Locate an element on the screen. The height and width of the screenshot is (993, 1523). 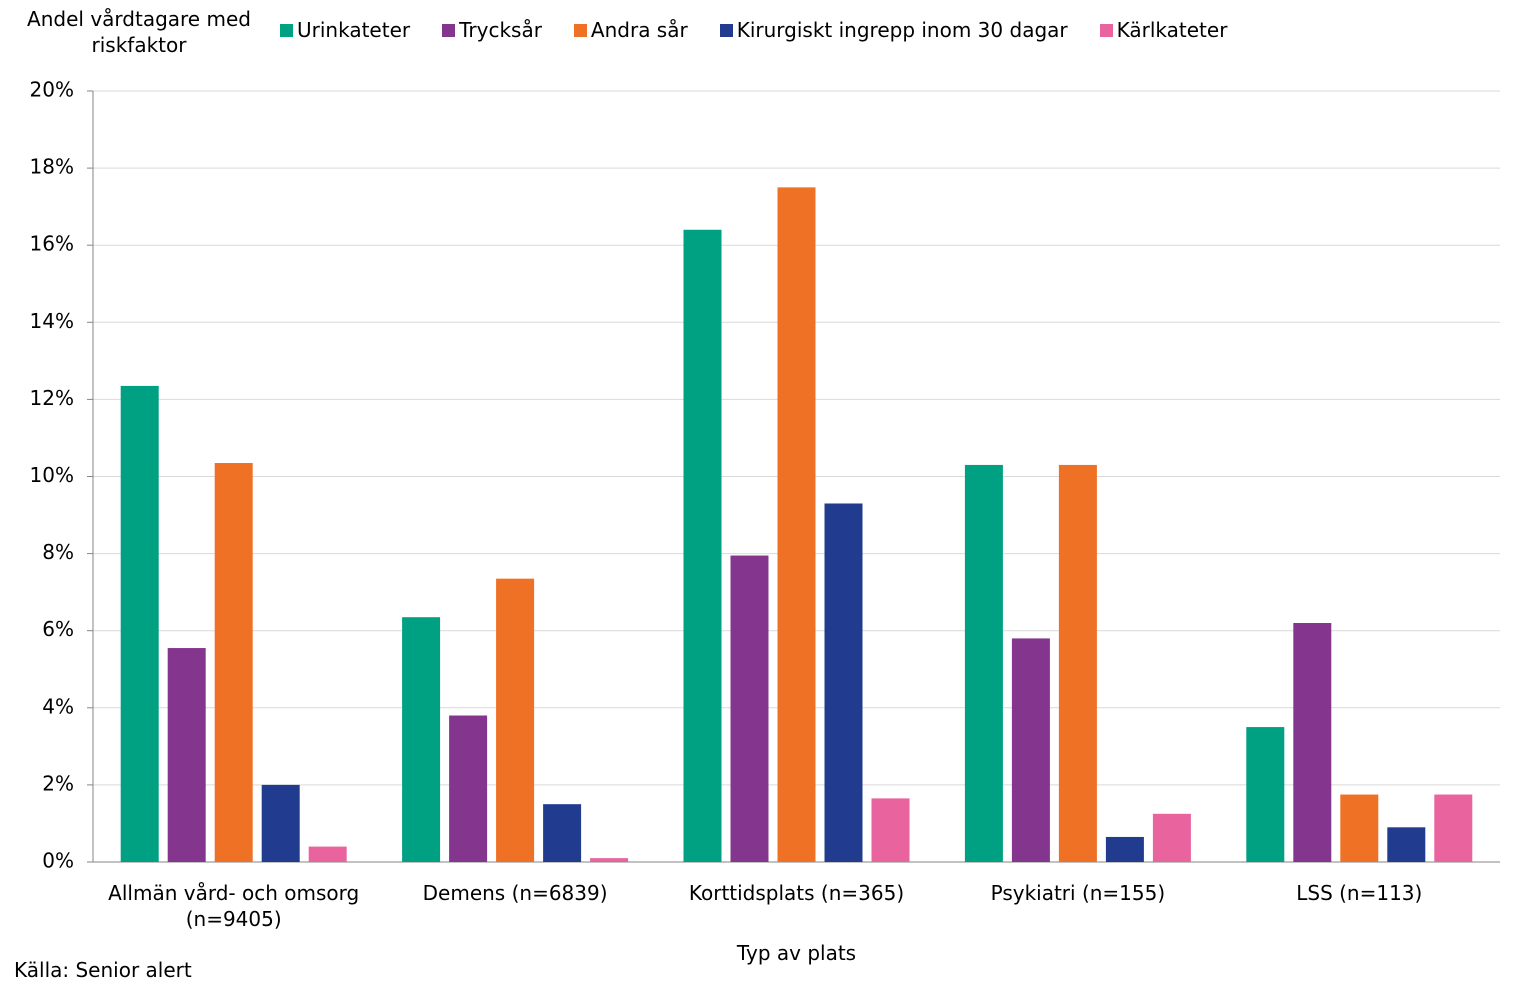
x-tick-label: Demens (n=6839) is located at coordinates (515, 893).